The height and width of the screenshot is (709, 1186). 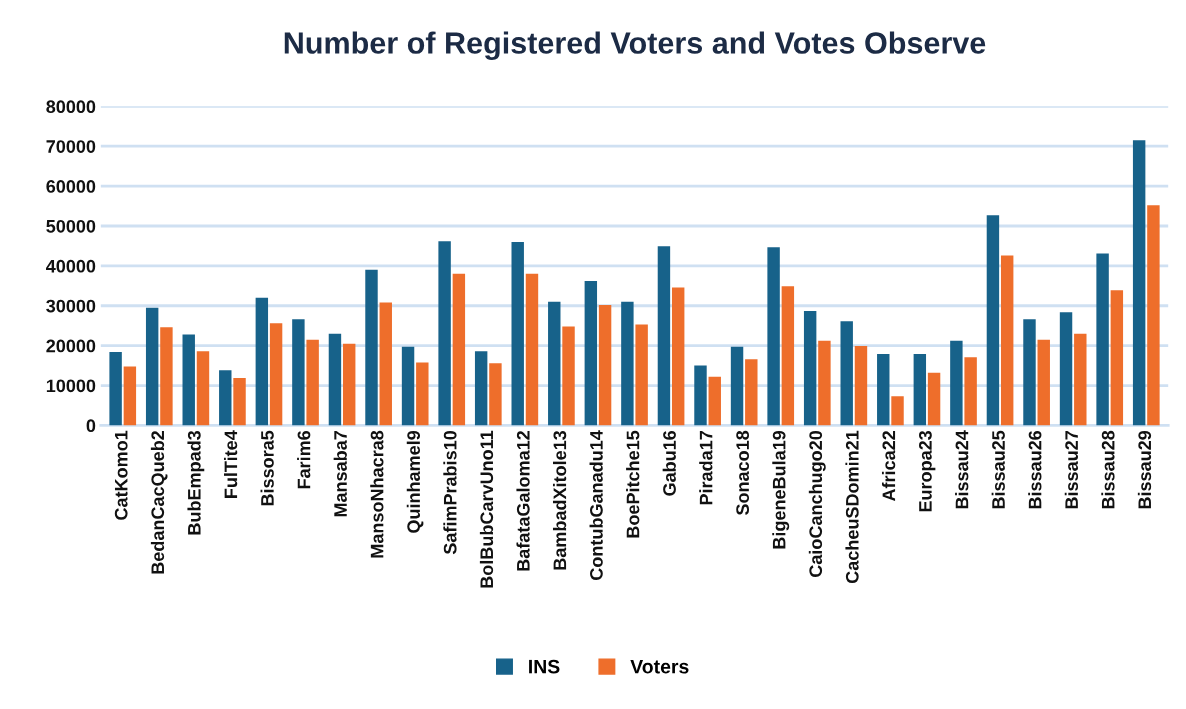 I want to click on x-tick-label: BambadXitole13, so click(x=559, y=500).